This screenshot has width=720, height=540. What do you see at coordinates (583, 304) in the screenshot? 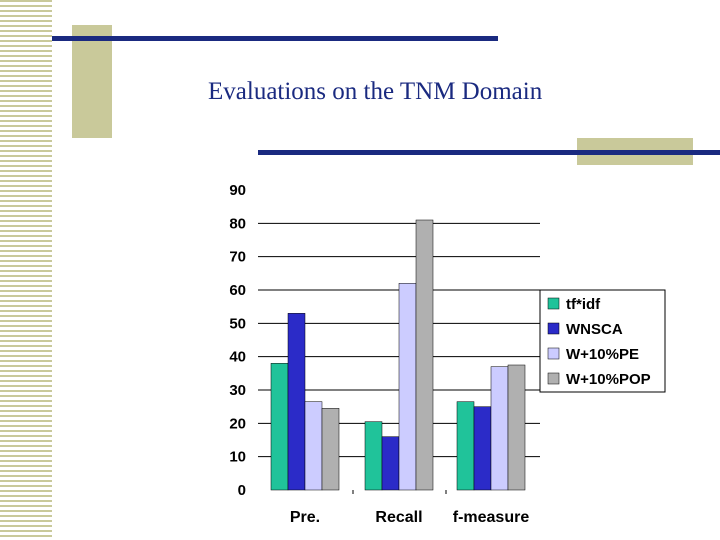
I see `legend-label: tf*idf` at bounding box center [583, 304].